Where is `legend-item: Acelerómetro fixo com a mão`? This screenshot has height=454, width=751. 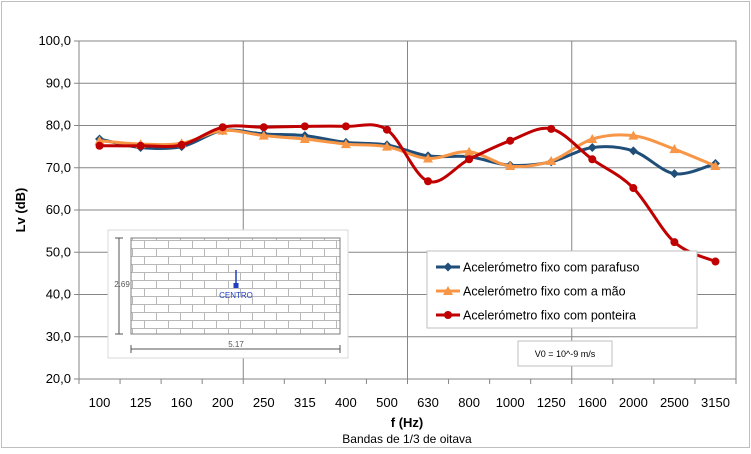 legend-item: Acelerómetro fixo com a mão is located at coordinates (531, 292).